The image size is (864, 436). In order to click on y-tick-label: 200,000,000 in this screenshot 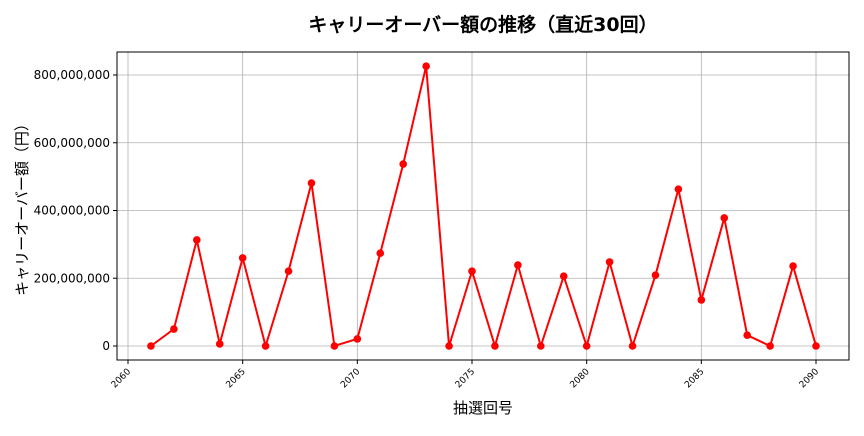, I will do `click(72, 278)`.